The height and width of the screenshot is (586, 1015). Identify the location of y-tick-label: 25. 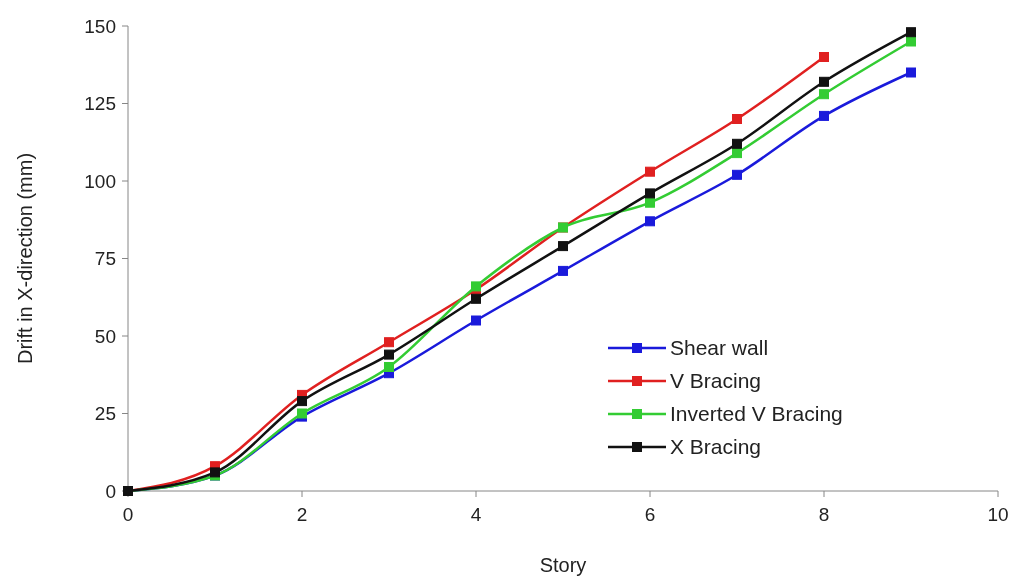
(105, 414).